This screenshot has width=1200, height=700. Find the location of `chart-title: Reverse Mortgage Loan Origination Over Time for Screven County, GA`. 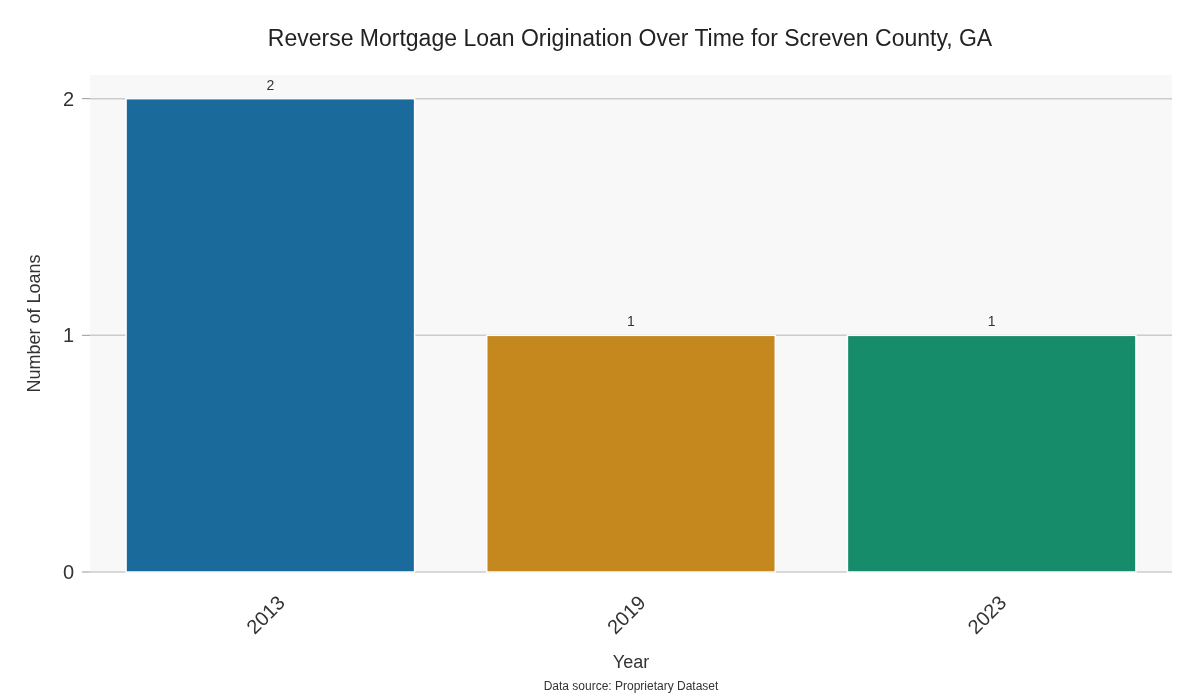

chart-title: Reverse Mortgage Loan Origination Over Time for Screven County, GA is located at coordinates (630, 38).